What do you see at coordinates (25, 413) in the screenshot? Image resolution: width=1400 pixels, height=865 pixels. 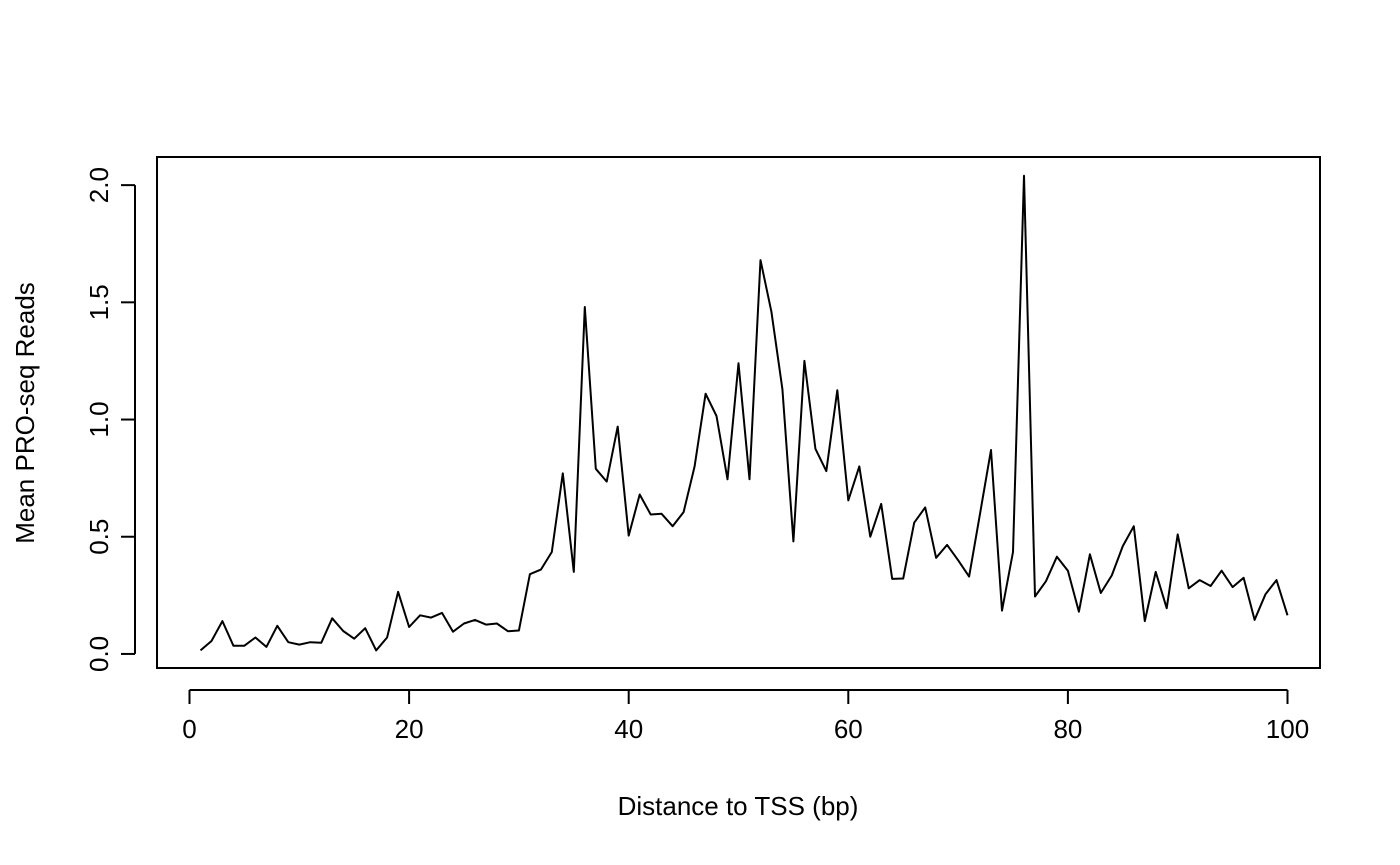 I see `y-axis-title: Mean PRO-seq Reads` at bounding box center [25, 413].